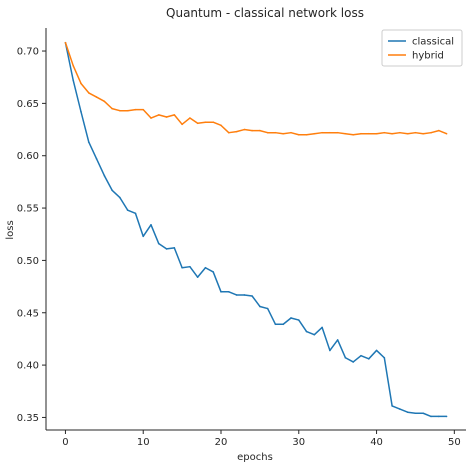 This screenshot has width=474, height=466. Describe the element at coordinates (428, 56) in the screenshot. I see `legend-label-hybrid: hybrid` at that location.